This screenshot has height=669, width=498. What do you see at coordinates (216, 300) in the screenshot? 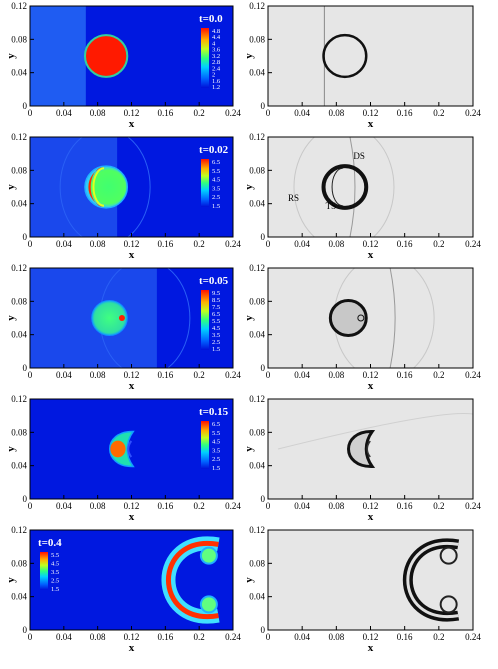
I see `colorbar-label: 8.5` at bounding box center [216, 300].